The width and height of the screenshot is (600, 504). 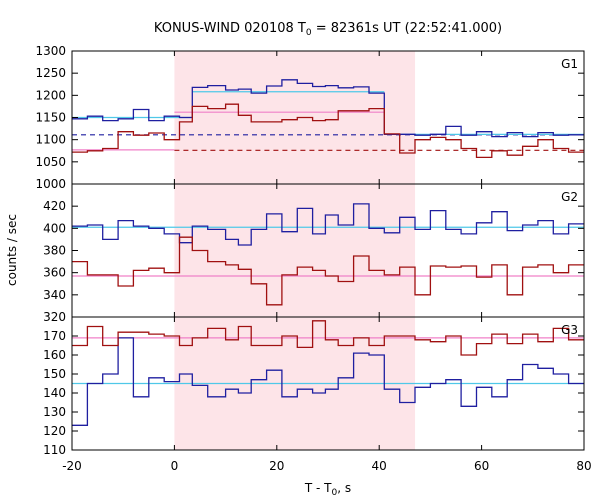 What do you see at coordinates (175, 466) in the screenshot?
I see `x-tick-label: 0` at bounding box center [175, 466].